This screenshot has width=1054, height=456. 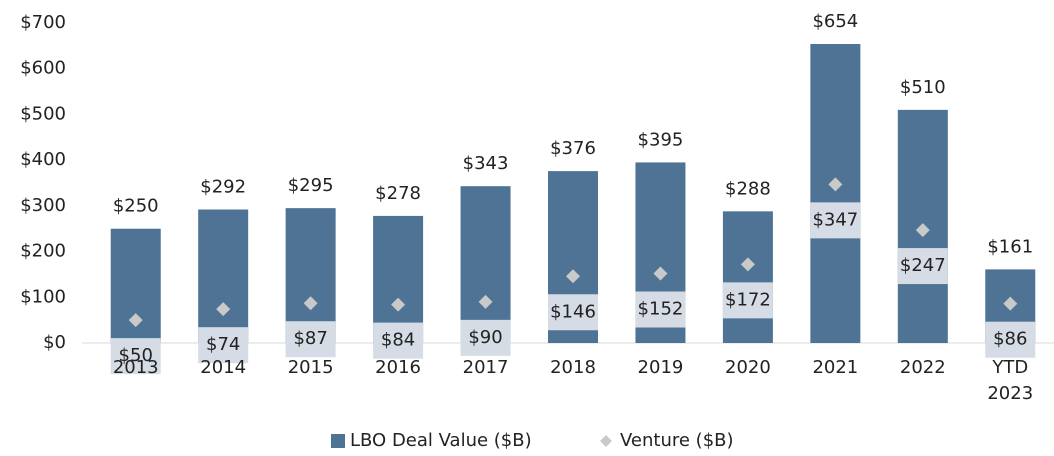 I want to click on venture-value-label: $90, so click(x=485, y=337).